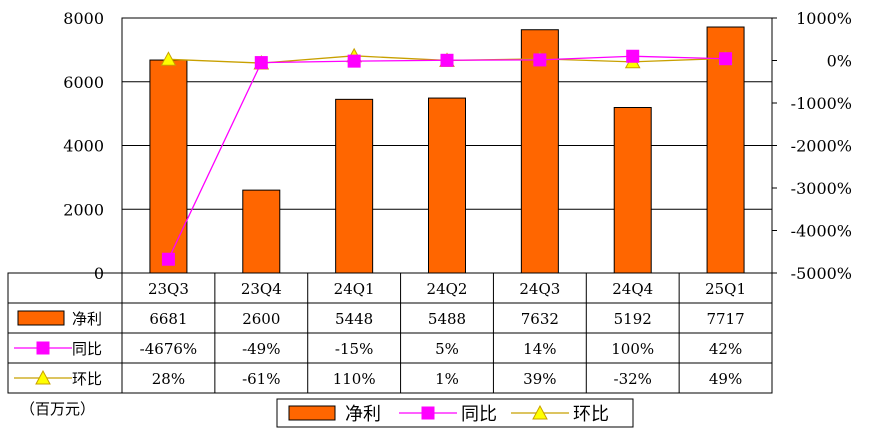 Image resolution: width=876 pixels, height=446 pixels. I want to click on left-axis-tick-label: 2000, so click(83, 209).